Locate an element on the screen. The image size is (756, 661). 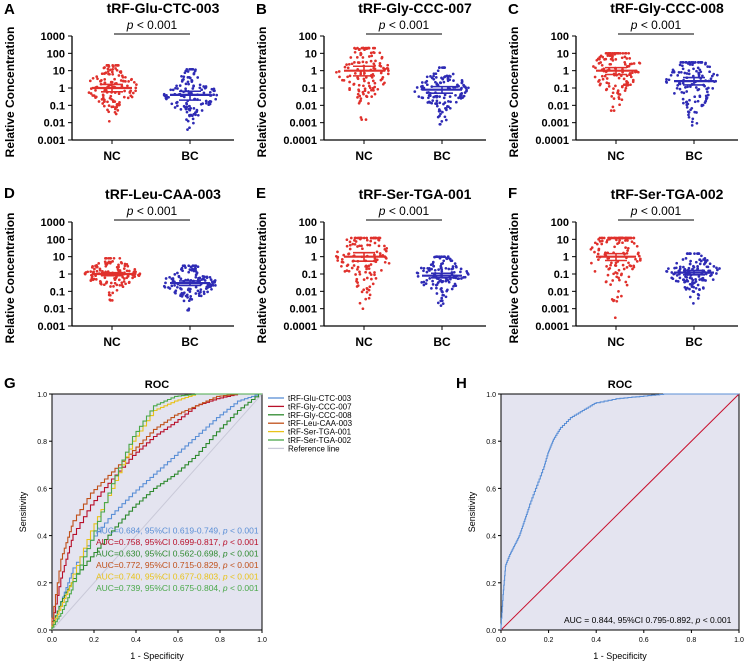
auc-value: AUC=0.739, 95%CI 0.675-0.804, is located at coordinates (159, 588).